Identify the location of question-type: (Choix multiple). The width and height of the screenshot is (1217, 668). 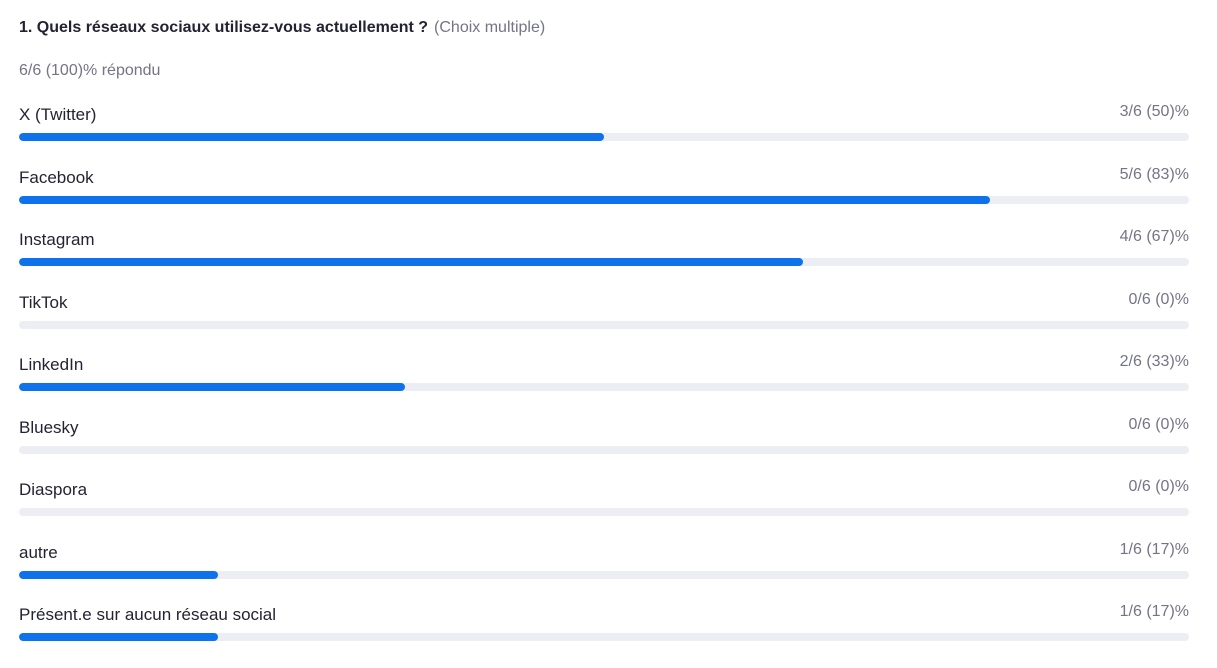
(490, 27).